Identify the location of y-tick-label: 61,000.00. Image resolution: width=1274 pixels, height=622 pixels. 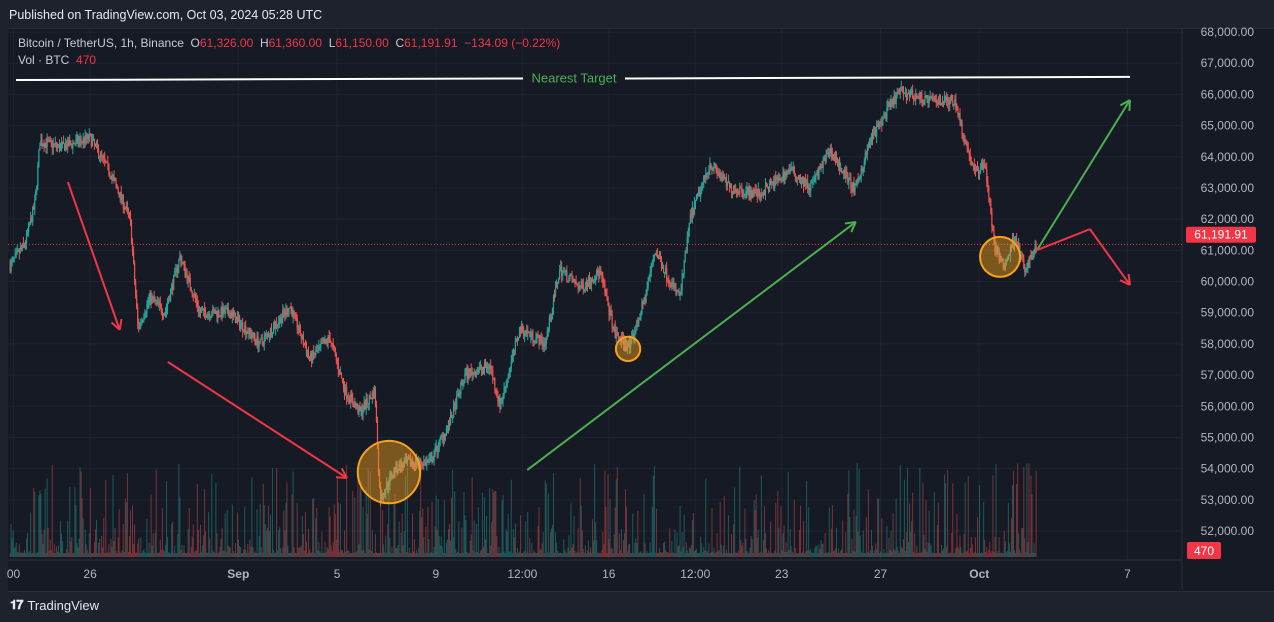
(1228, 250).